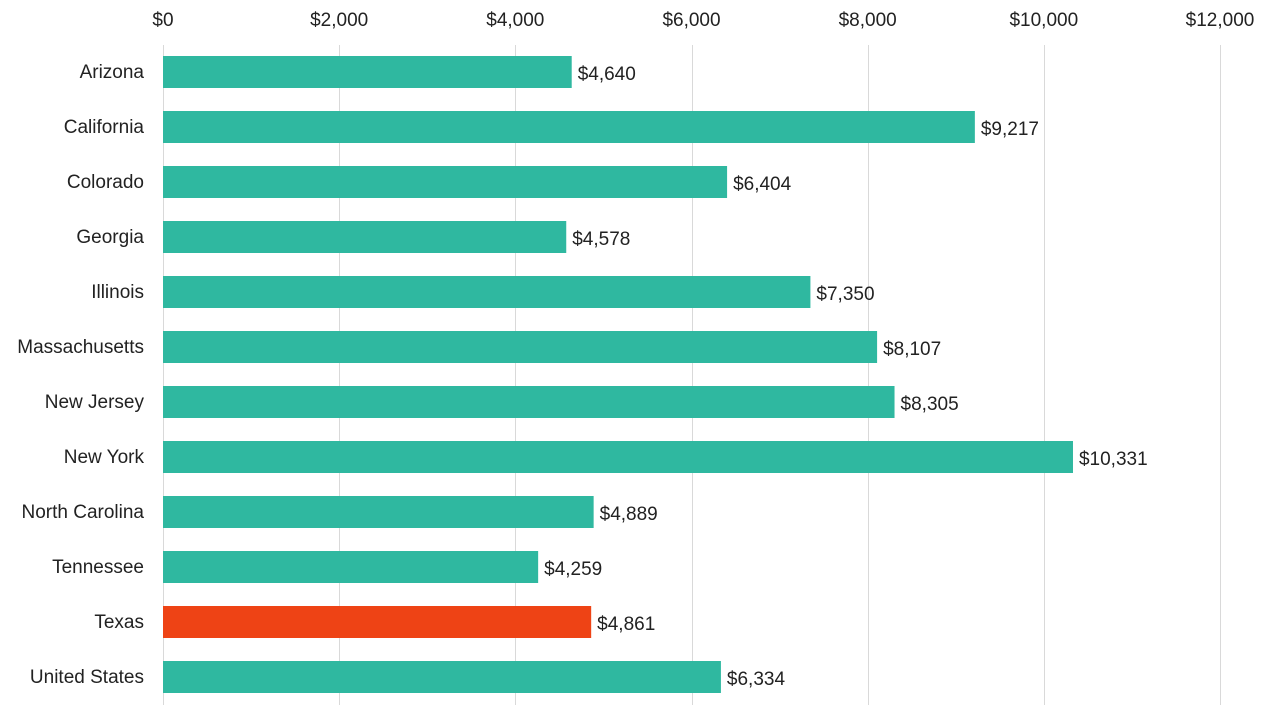 Image resolution: width=1280 pixels, height=725 pixels. Describe the element at coordinates (1113, 459) in the screenshot. I see `data-label: $10,331` at that location.